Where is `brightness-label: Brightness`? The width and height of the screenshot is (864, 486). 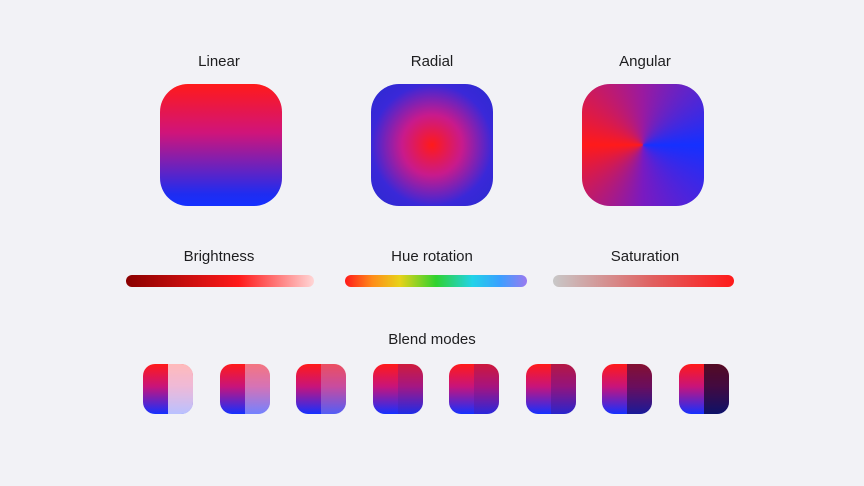
brightness-label: Brightness is located at coordinates (219, 256).